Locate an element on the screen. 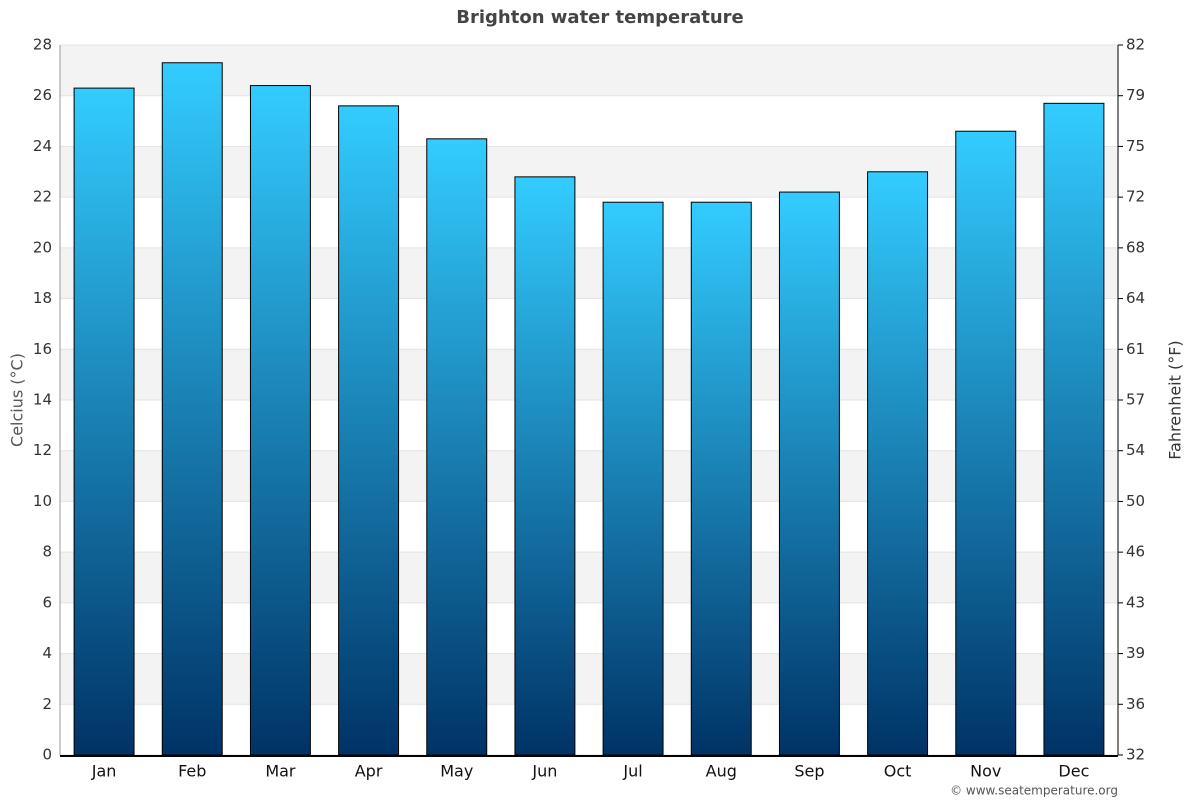 The width and height of the screenshot is (1200, 804). y-tick-label: 10 is located at coordinates (42, 501).